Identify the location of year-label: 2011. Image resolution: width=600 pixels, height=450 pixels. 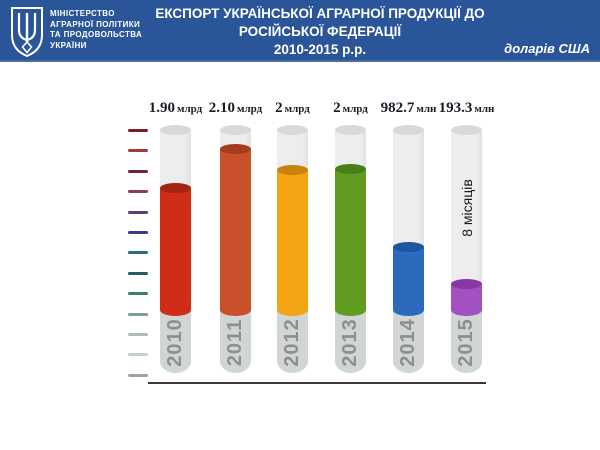
(235, 342).